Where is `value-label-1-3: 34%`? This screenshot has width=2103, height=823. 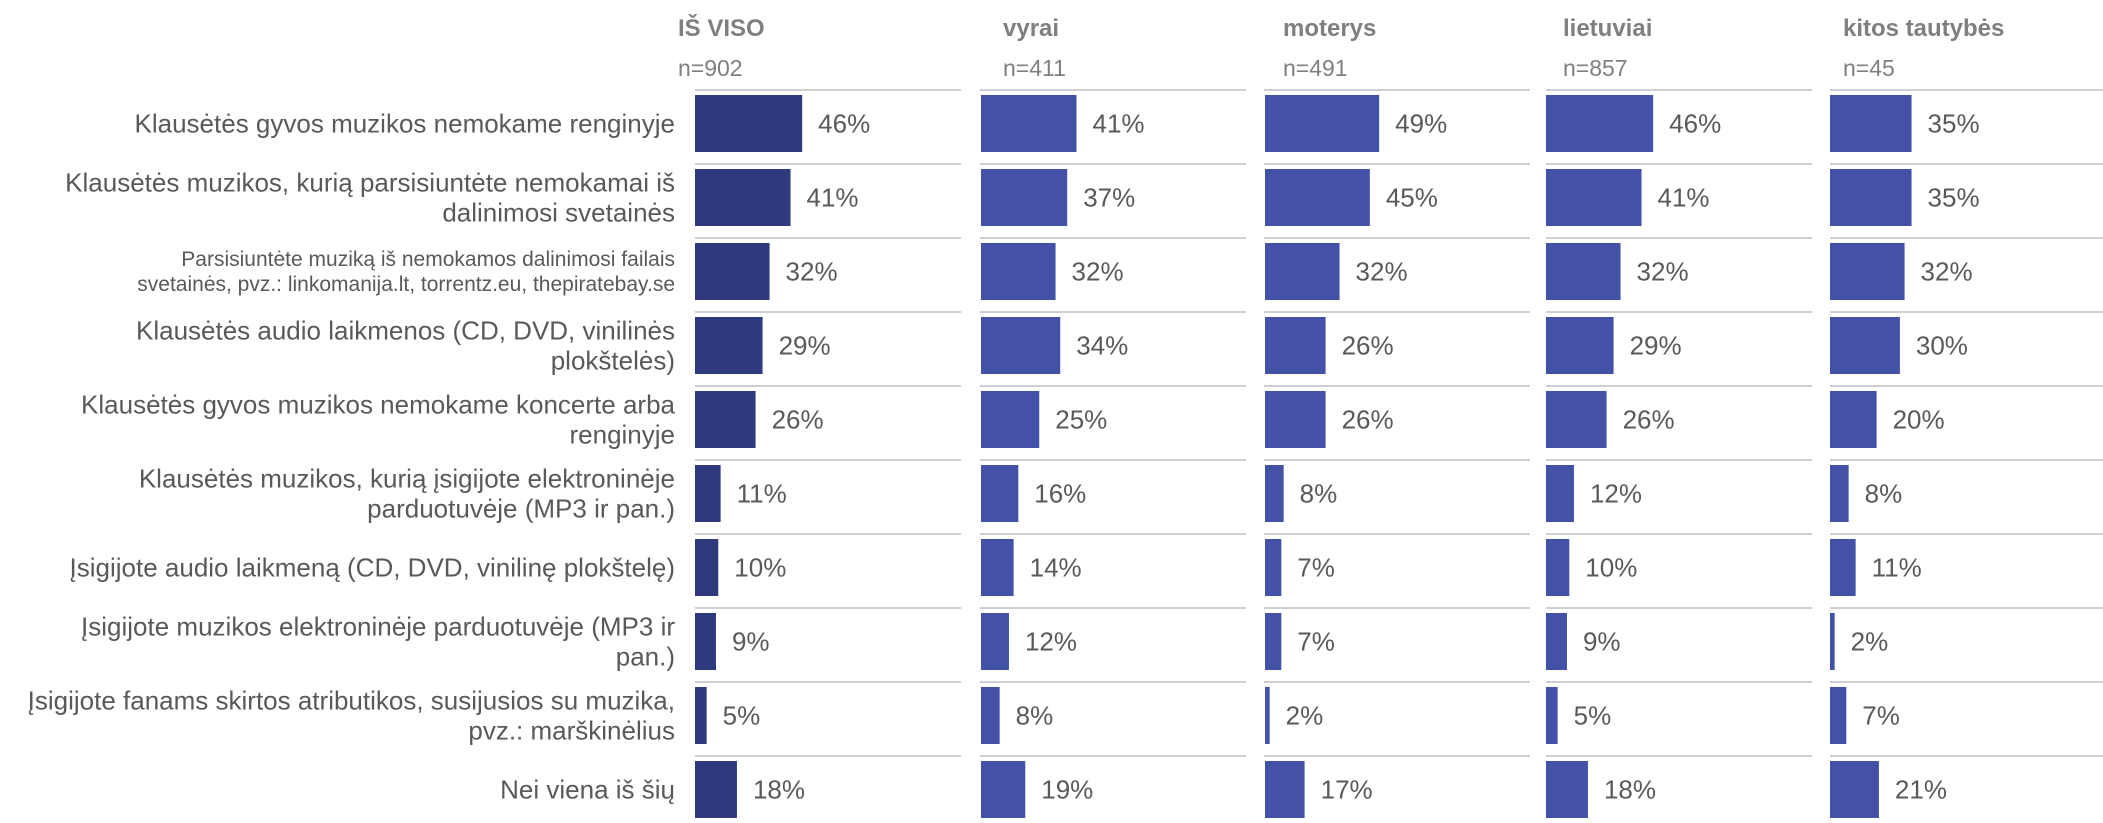 value-label-1-3: 34% is located at coordinates (1102, 346).